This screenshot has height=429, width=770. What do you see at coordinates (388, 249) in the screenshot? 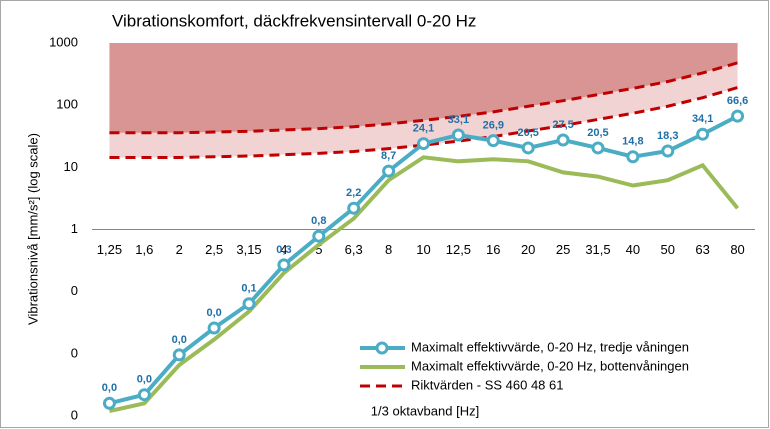
I see `x-tick-label: 8` at bounding box center [388, 249].